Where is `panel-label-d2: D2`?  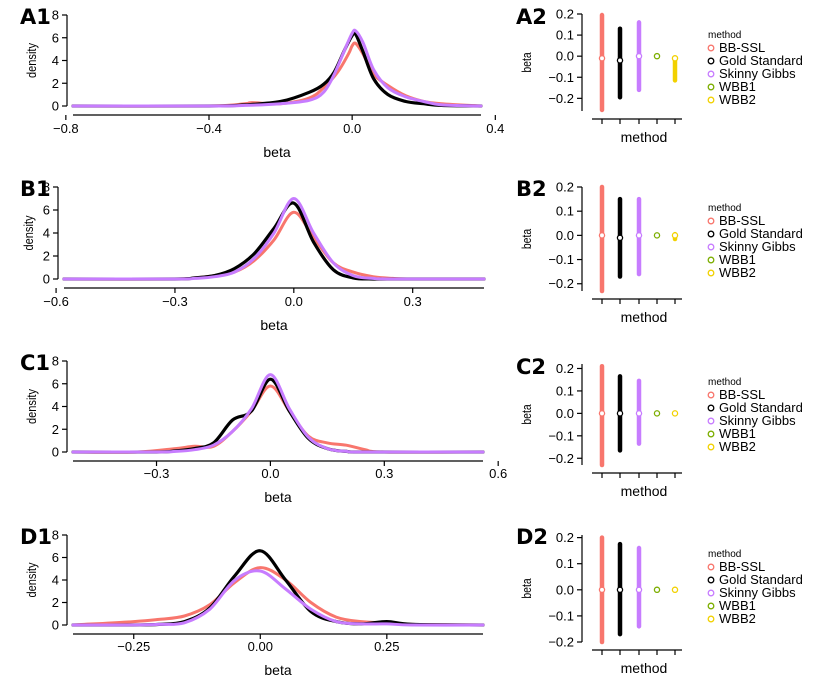
panel-label-d2: D2 is located at coordinates (532, 537).